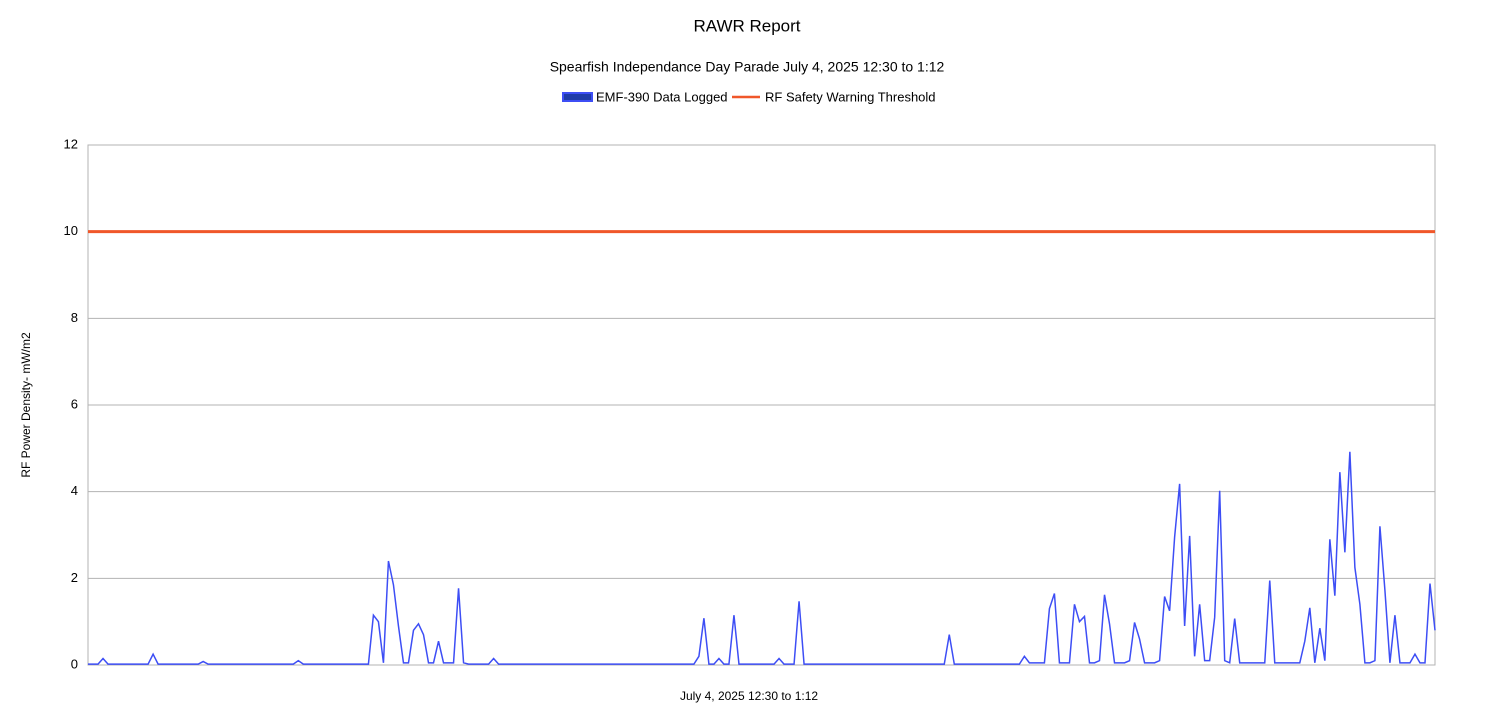  What do you see at coordinates (74, 663) in the screenshot?
I see `y-tick-label: 0` at bounding box center [74, 663].